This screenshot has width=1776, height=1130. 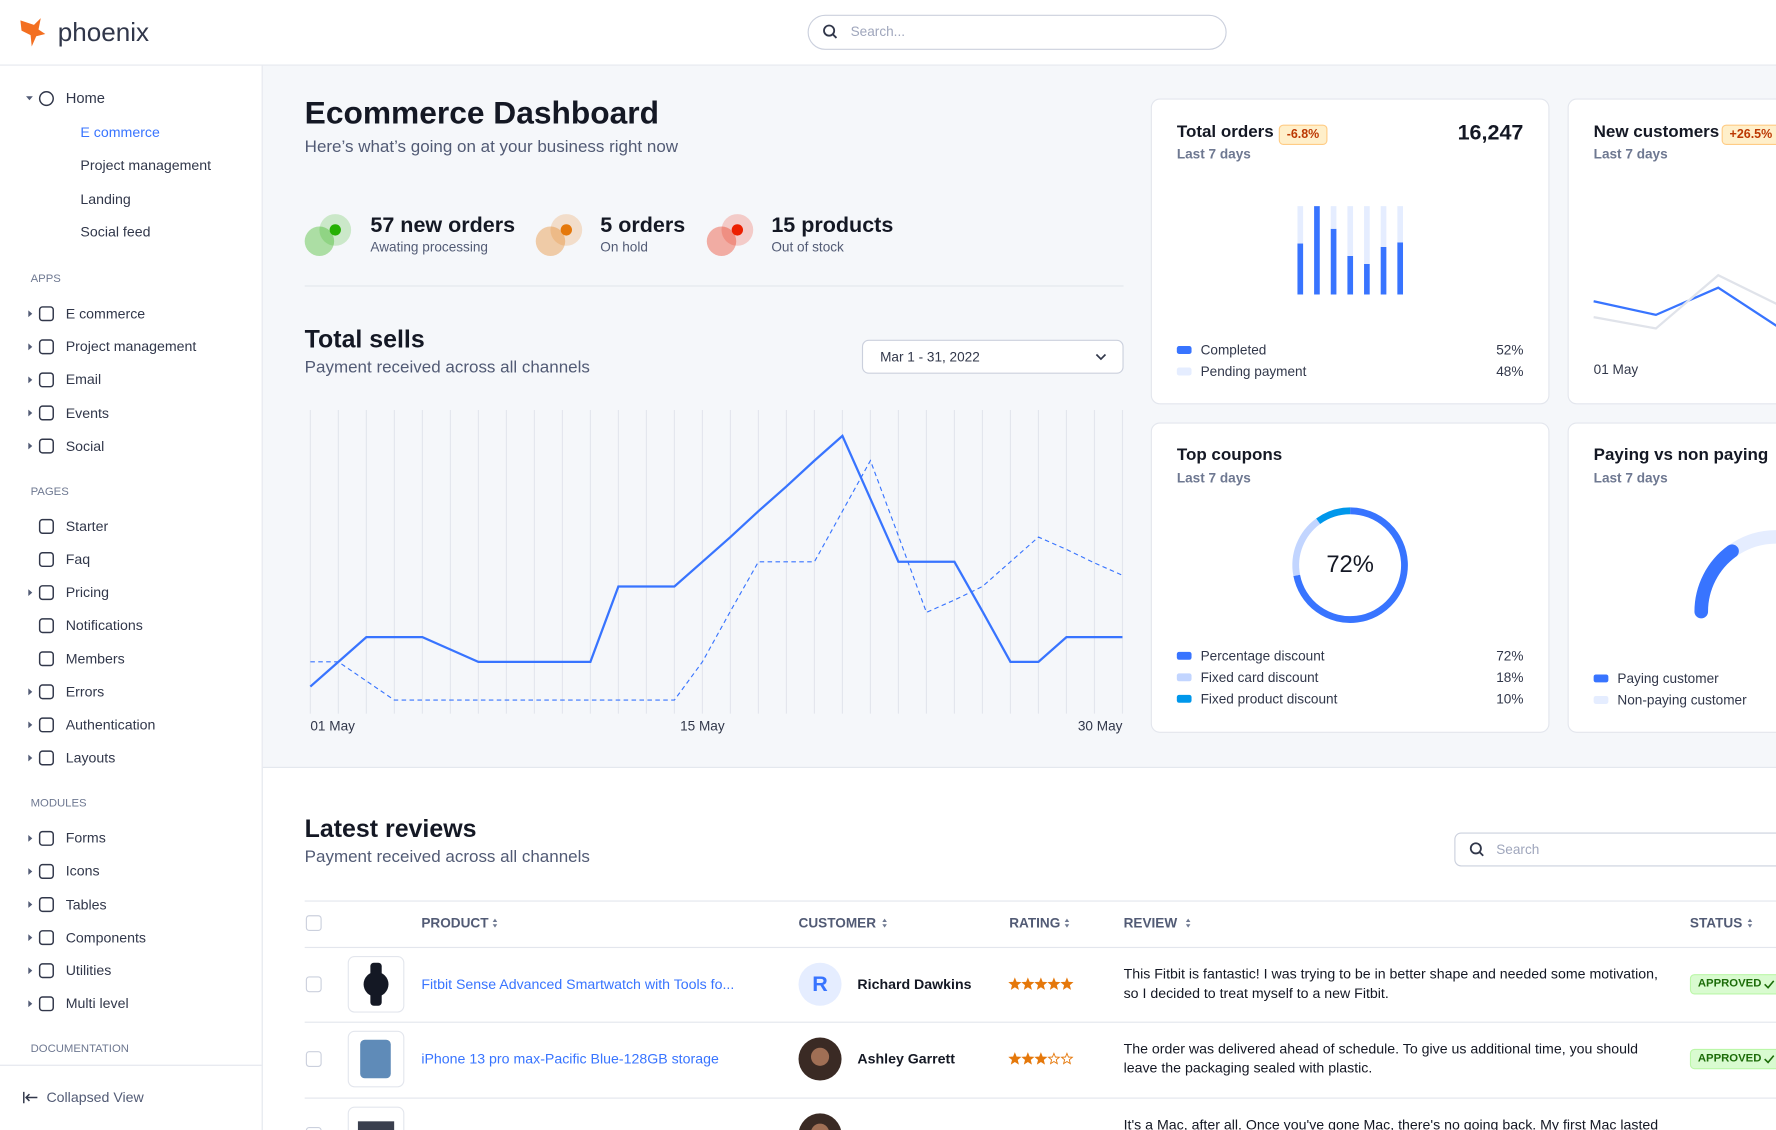 What do you see at coordinates (105, 198) in the screenshot?
I see `nav-subitem: Landing` at bounding box center [105, 198].